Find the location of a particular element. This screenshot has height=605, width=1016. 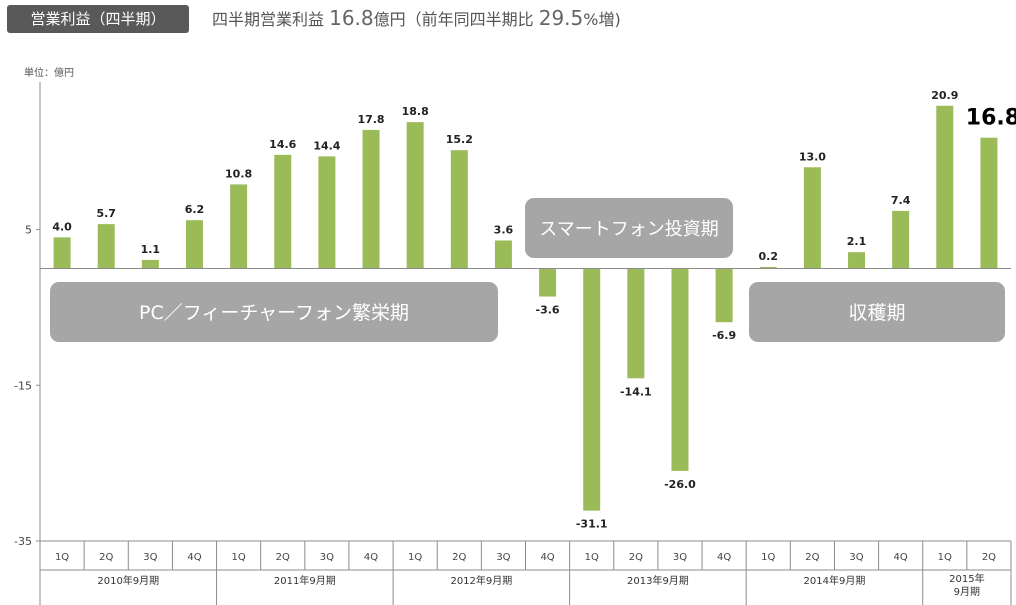

summary-value: 16.8 is located at coordinates (351, 18).